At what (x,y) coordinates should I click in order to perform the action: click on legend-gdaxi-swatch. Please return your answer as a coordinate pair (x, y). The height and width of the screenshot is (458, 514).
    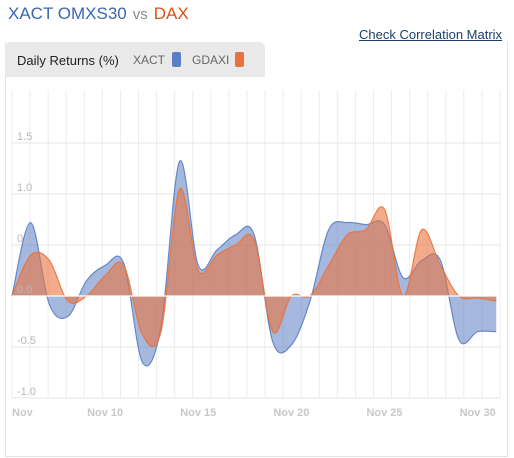
    Looking at the image, I should click on (239, 59).